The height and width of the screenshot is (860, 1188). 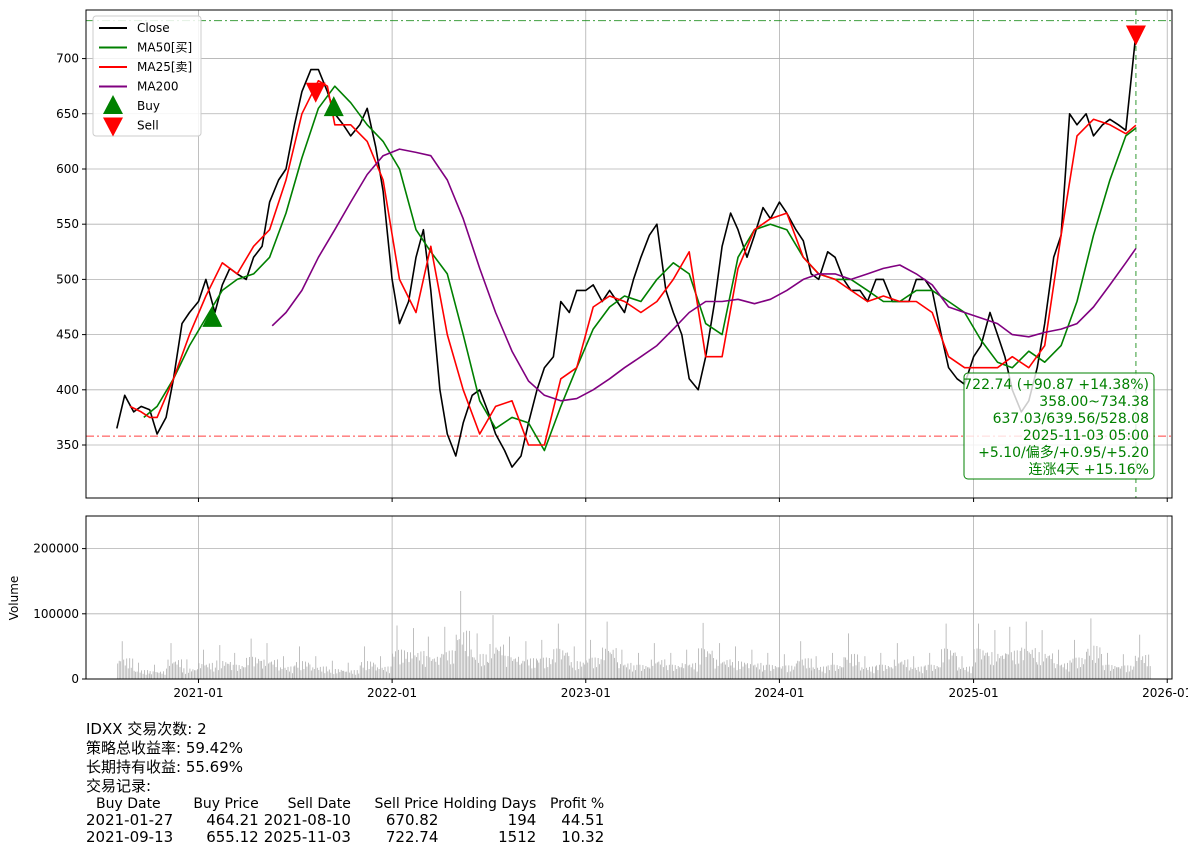 I want to click on price-y-tick-label: 650, so click(x=67, y=114).